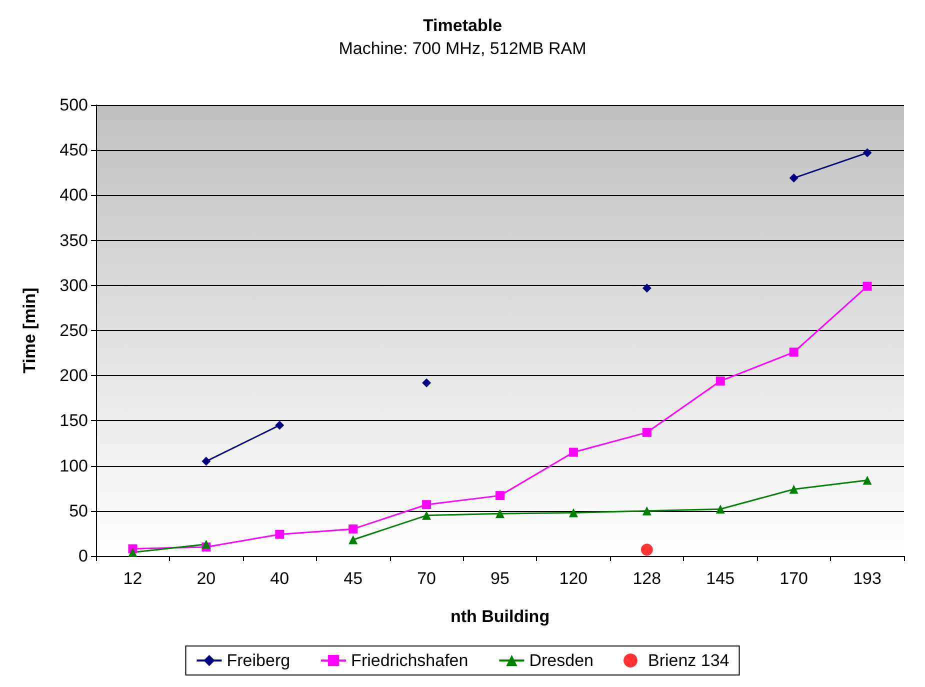 This screenshot has height=687, width=925. What do you see at coordinates (500, 616) in the screenshot?
I see `x-axis-title: nth Building` at bounding box center [500, 616].